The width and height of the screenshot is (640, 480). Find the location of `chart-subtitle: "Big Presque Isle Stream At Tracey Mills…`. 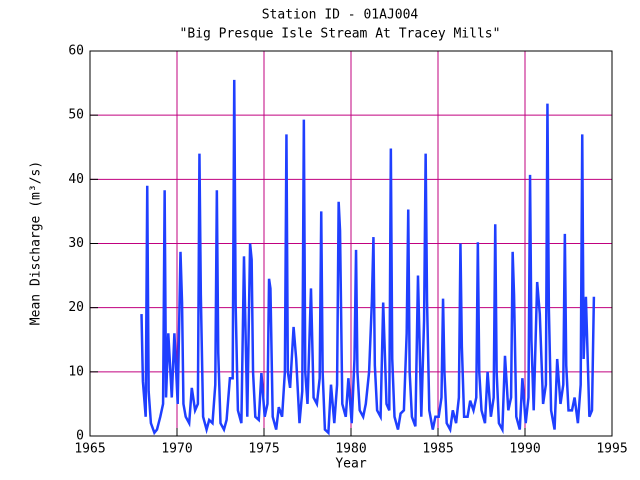

chart-subtitle: "Big Presque Isle Stream At Tracey Mills… is located at coordinates (340, 34).